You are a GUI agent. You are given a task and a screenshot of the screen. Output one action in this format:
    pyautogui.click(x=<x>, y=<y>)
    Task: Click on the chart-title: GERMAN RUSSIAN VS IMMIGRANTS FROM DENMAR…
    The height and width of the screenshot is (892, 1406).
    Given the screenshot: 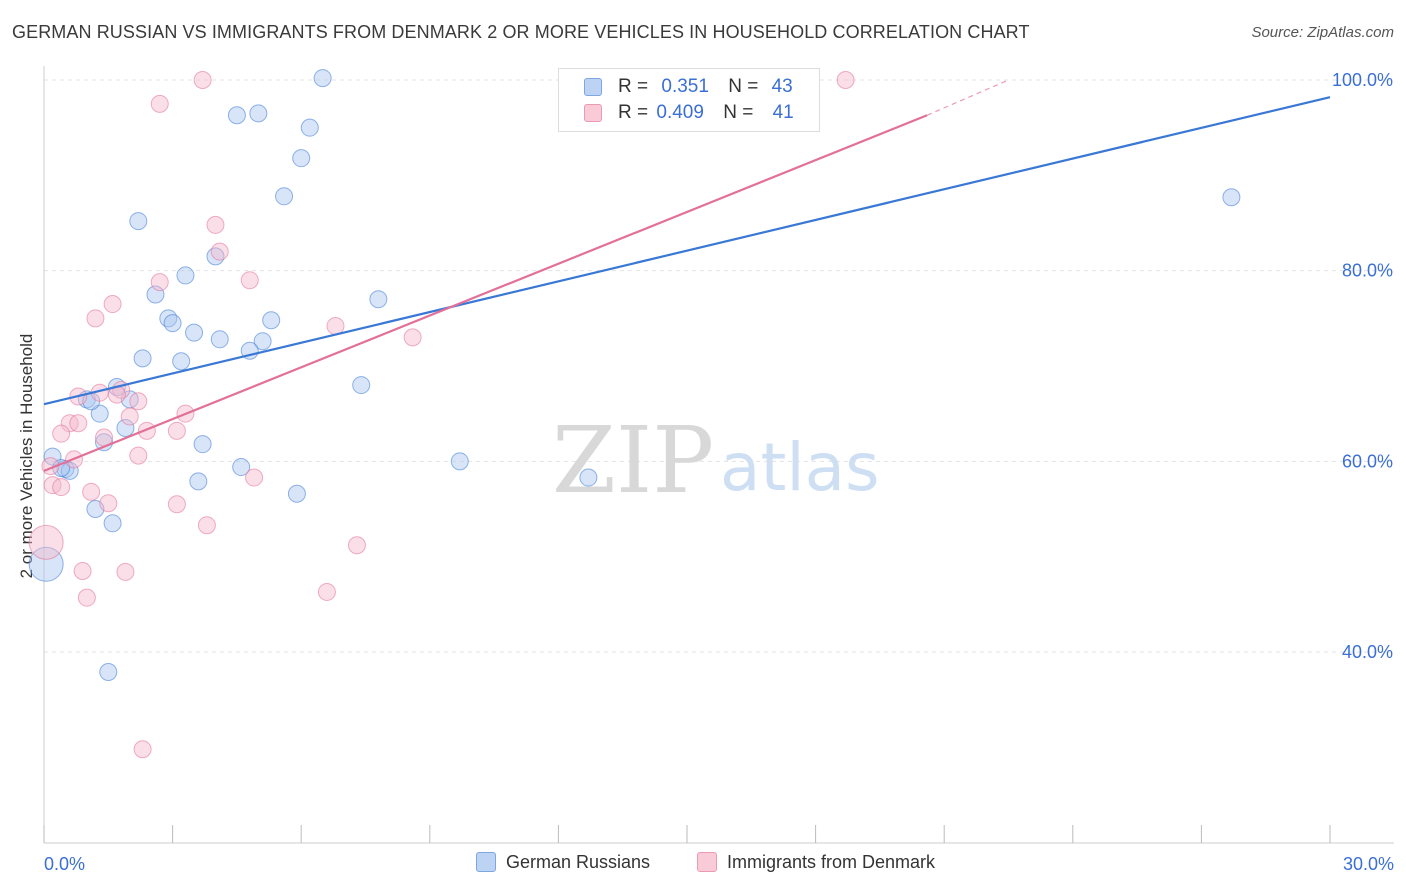 What is the action you would take?
    pyautogui.click(x=521, y=32)
    